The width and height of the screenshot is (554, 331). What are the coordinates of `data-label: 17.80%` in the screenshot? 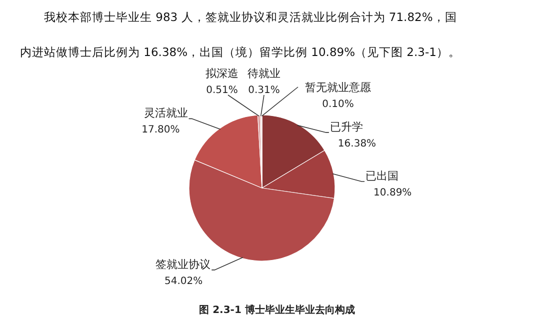 It's located at (161, 130).